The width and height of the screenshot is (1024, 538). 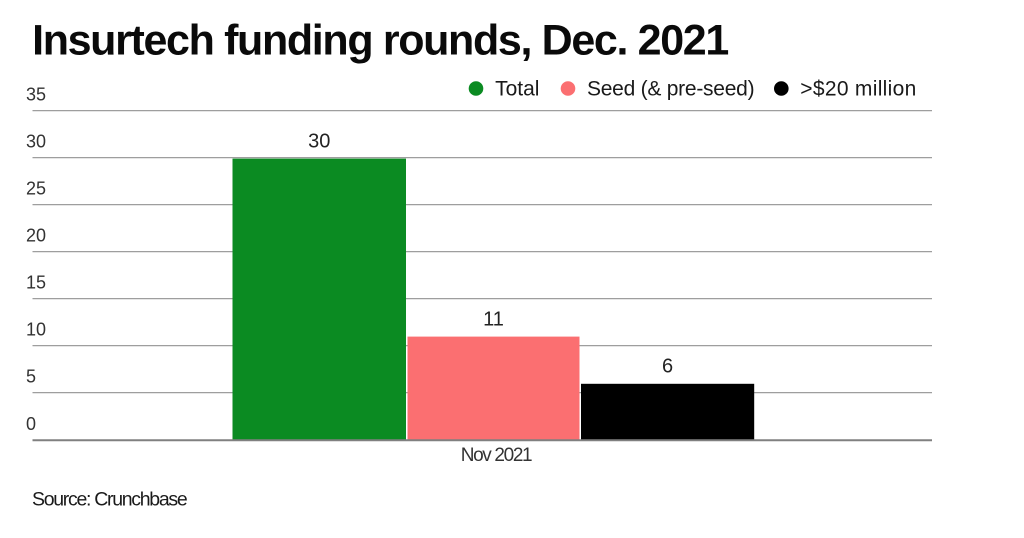 I want to click on svg-text: Seed (& pre-seed), so click(x=670, y=89).